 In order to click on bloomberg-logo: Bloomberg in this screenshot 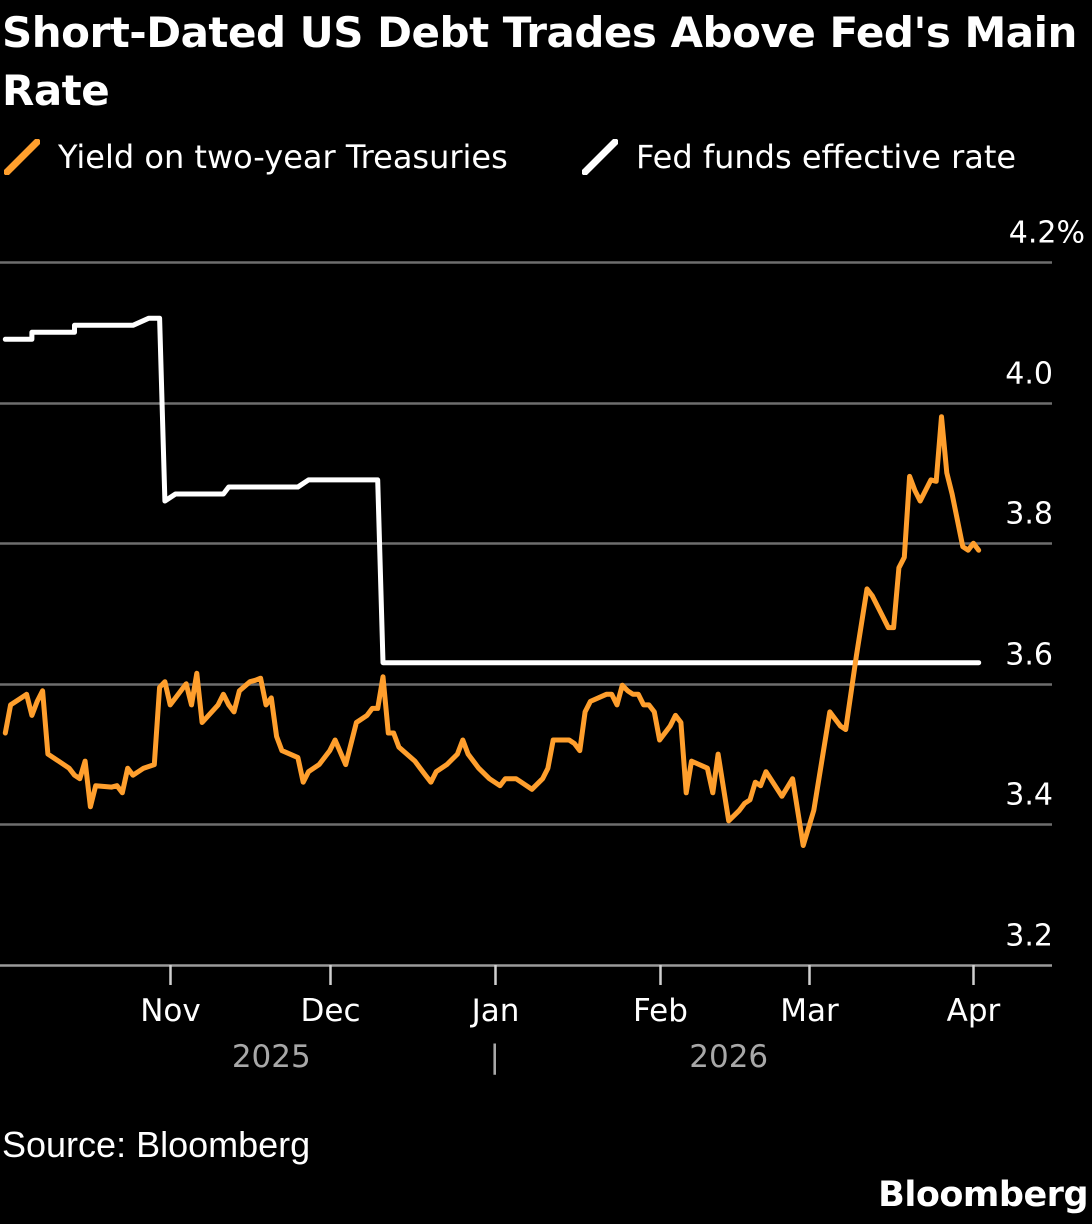, I will do `click(983, 1195)`.